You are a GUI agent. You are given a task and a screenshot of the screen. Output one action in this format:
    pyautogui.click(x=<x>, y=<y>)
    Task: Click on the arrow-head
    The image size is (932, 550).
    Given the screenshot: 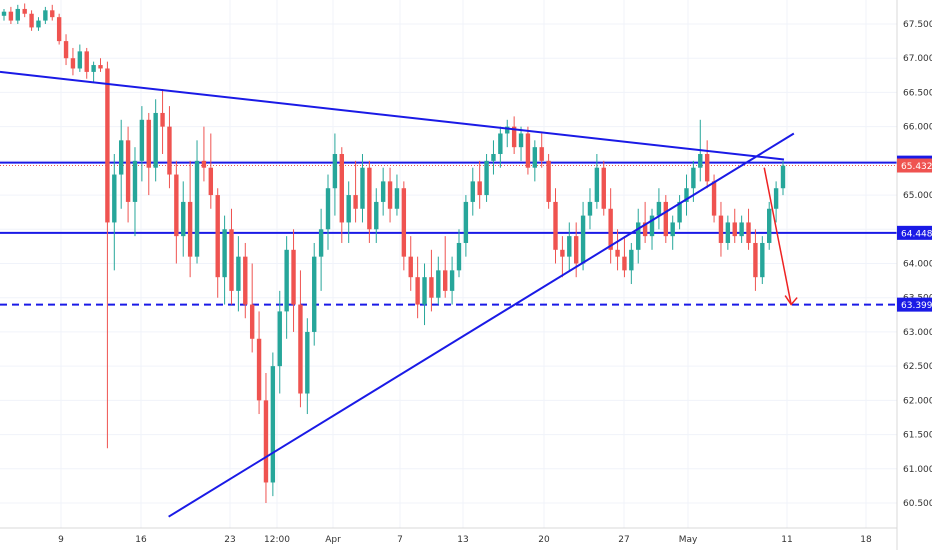 What is the action you would take?
    pyautogui.click(x=791, y=300)
    